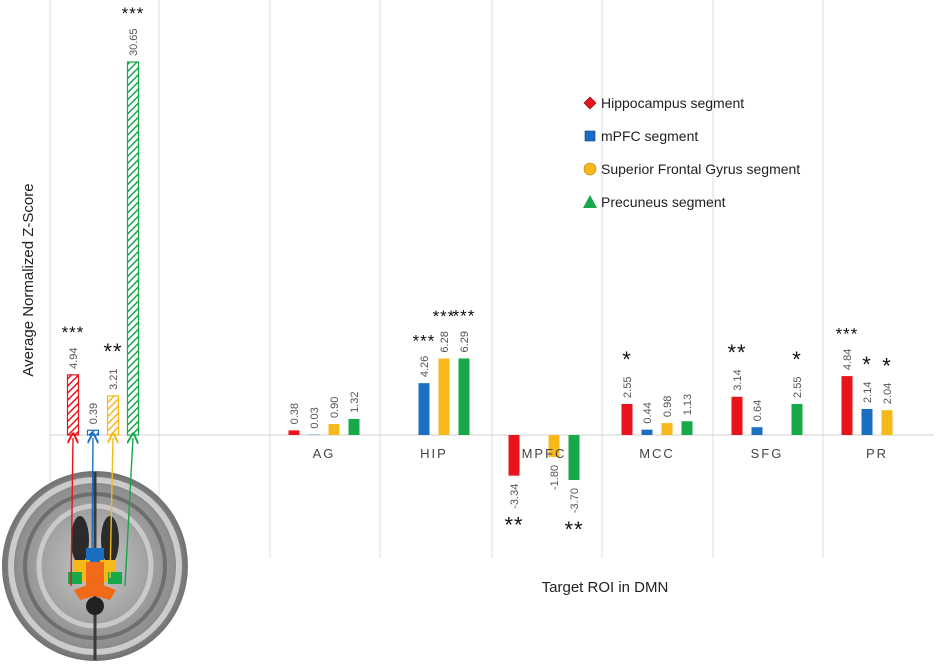 This screenshot has height=668, width=937. I want to click on value-label: 6.28, so click(445, 341).